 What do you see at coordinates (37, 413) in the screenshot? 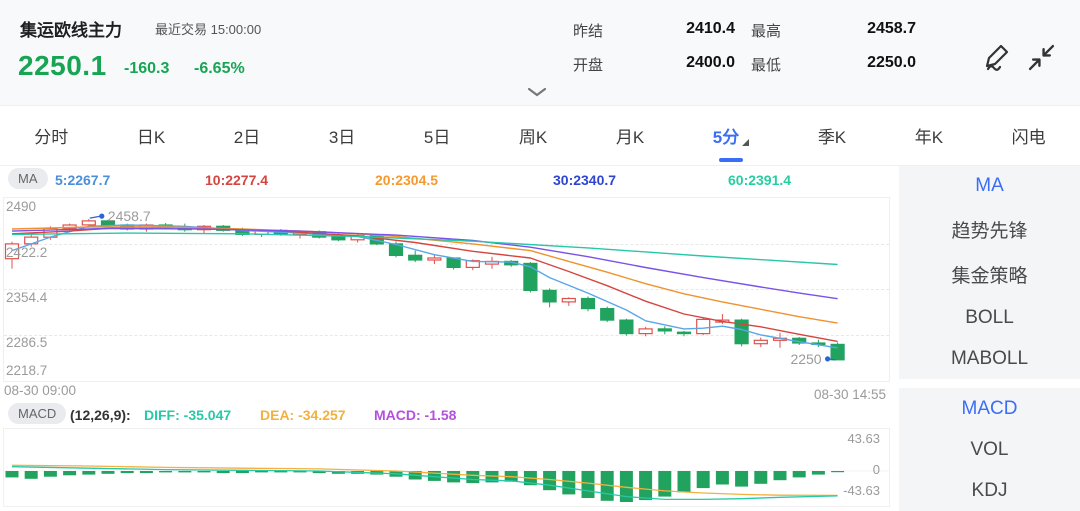
I see `macd-badge: MACD` at bounding box center [37, 413].